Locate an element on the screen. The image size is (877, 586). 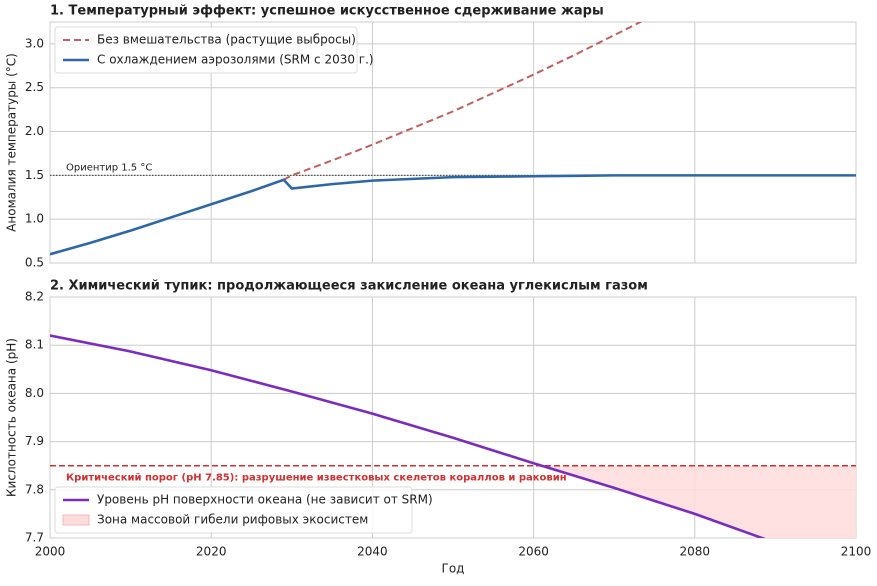
y-tick-label: 8.0 is located at coordinates (34, 393).